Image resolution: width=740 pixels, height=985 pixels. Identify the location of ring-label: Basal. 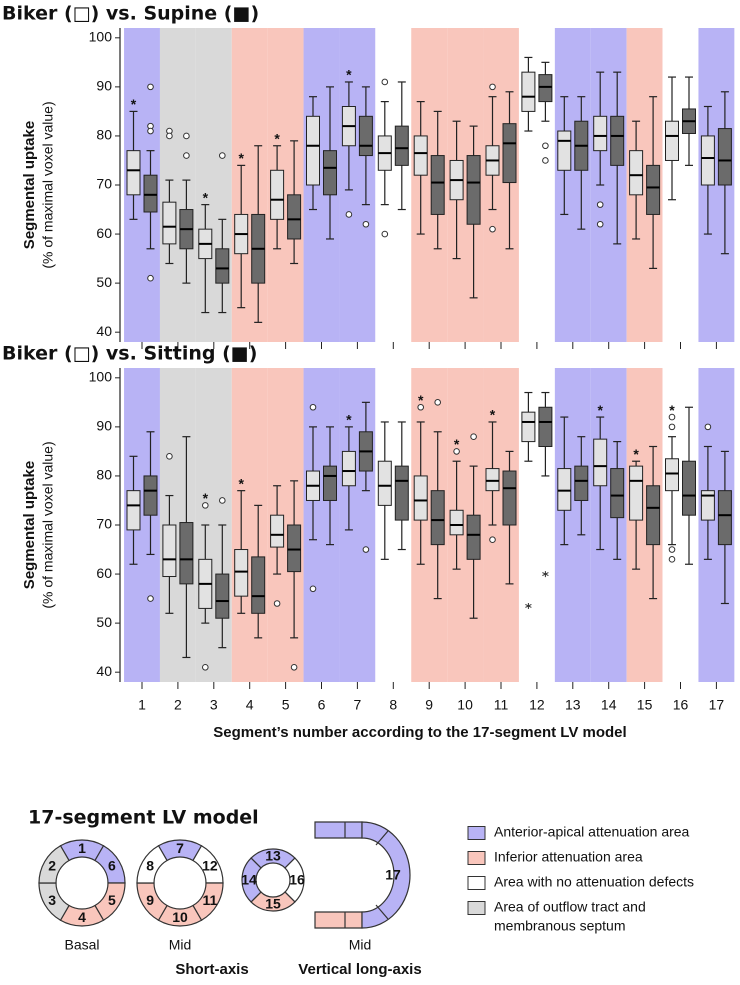
(81, 945).